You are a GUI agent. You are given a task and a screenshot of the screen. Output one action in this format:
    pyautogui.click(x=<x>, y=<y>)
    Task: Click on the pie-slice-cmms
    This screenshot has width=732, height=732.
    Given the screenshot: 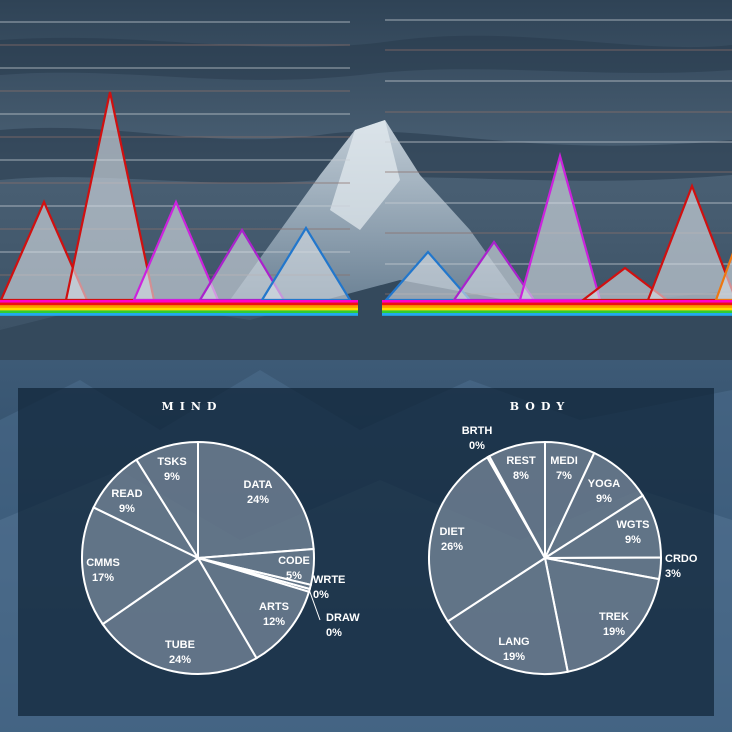 What is the action you would take?
    pyautogui.click(x=140, y=566)
    